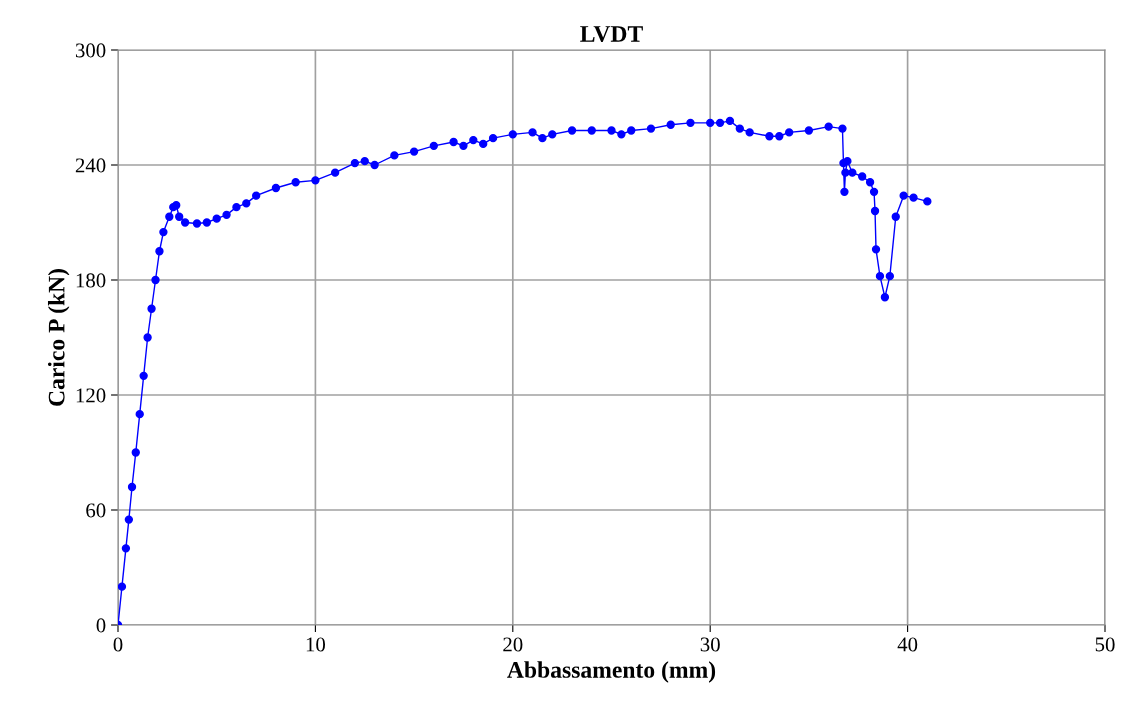  I want to click on x-tick-label: 40, so click(907, 644).